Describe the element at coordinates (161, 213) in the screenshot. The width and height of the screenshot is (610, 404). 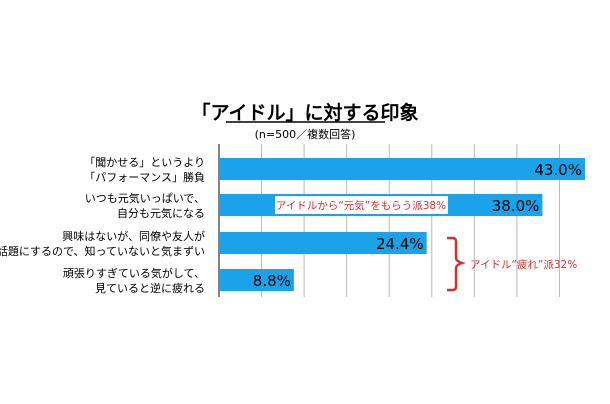
I see `category-label: 自分も元気になる` at that location.